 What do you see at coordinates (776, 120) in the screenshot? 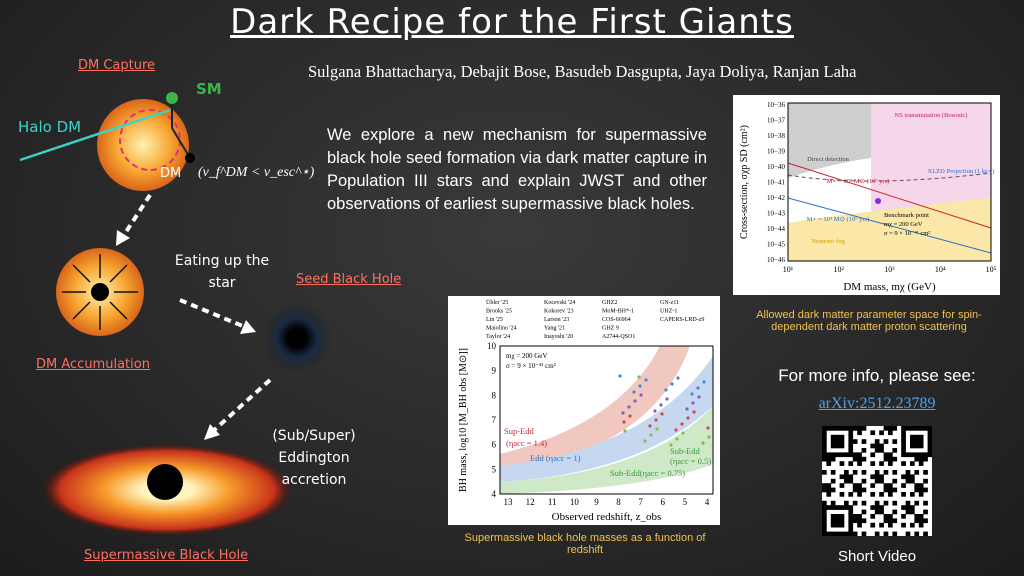
I see `y-tick-label: 10−37` at bounding box center [776, 120].